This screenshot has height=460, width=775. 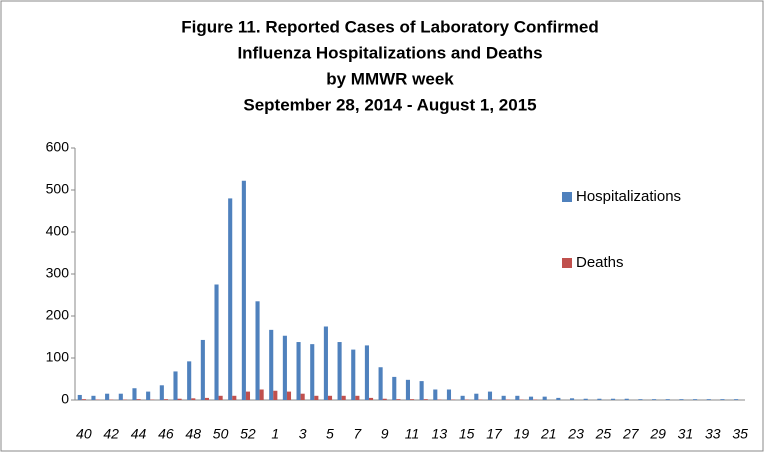 What do you see at coordinates (631, 434) in the screenshot?
I see `x-tick-label: 27` at bounding box center [631, 434].